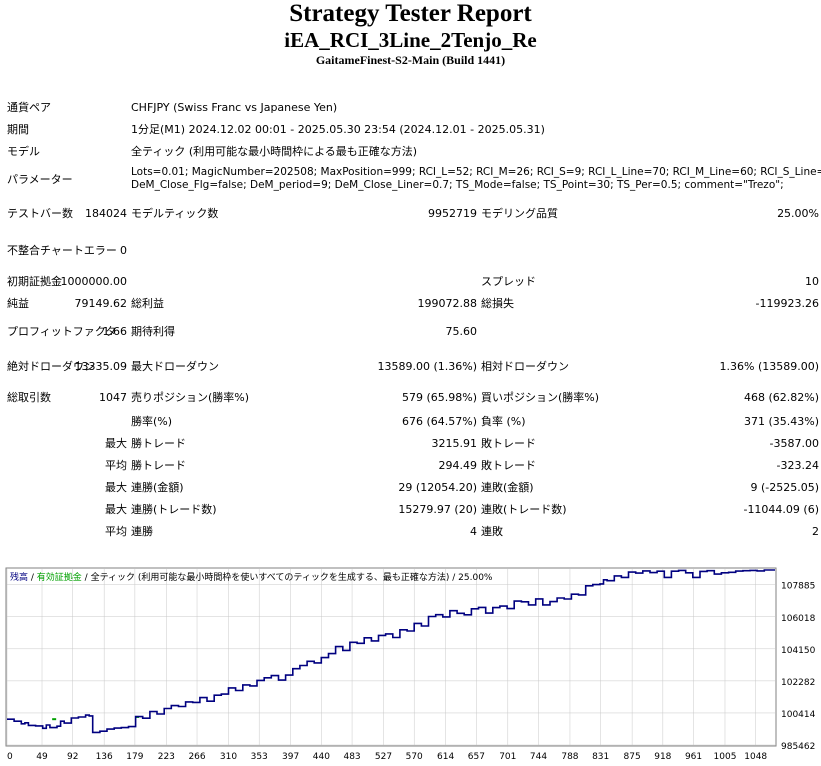 The height and width of the screenshot is (766, 821). I want to click on deposit-label: 初期証拠金, so click(34, 281).